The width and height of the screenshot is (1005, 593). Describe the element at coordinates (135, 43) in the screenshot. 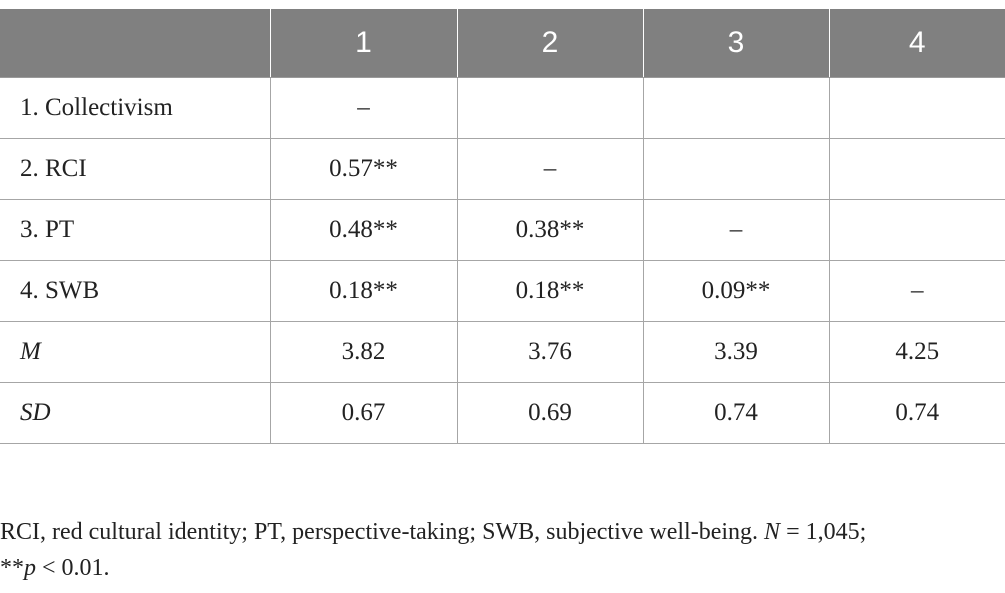

I see `header-cell-blank` at that location.